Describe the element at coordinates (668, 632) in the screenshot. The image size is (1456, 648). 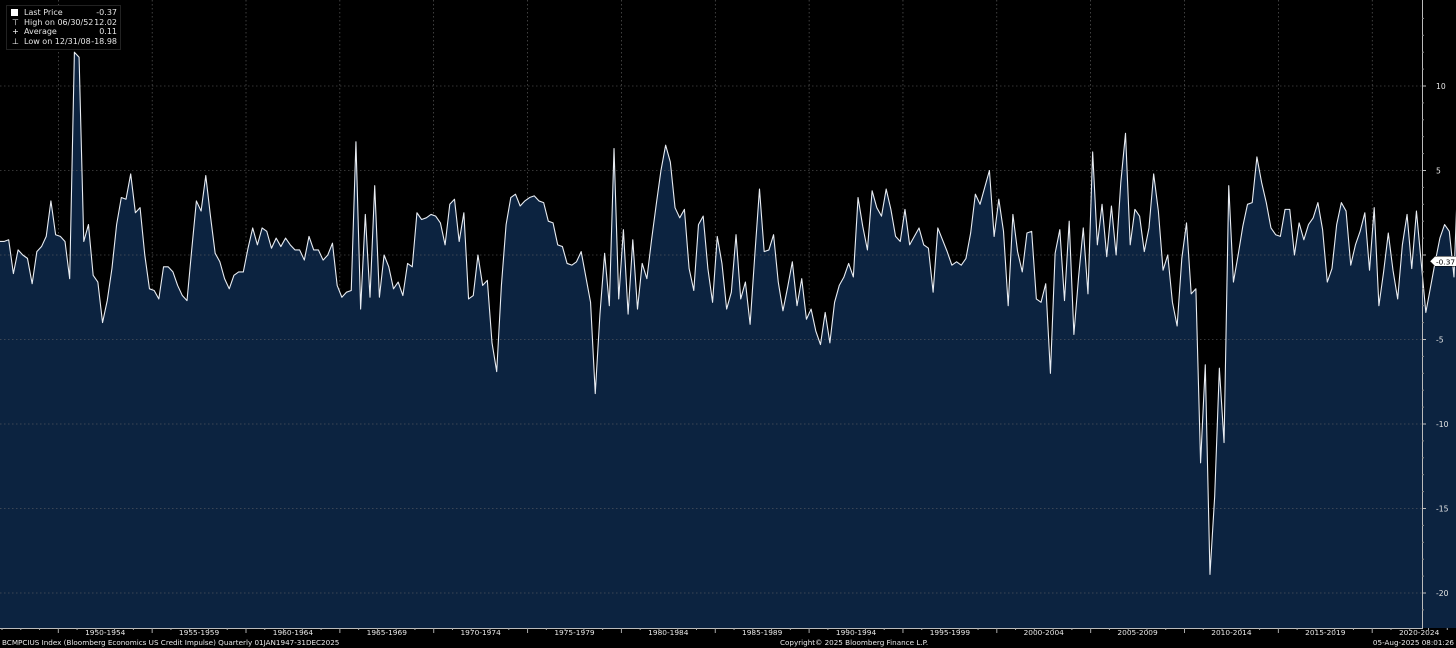
I see `x-tick-label: 1980-1984` at that location.